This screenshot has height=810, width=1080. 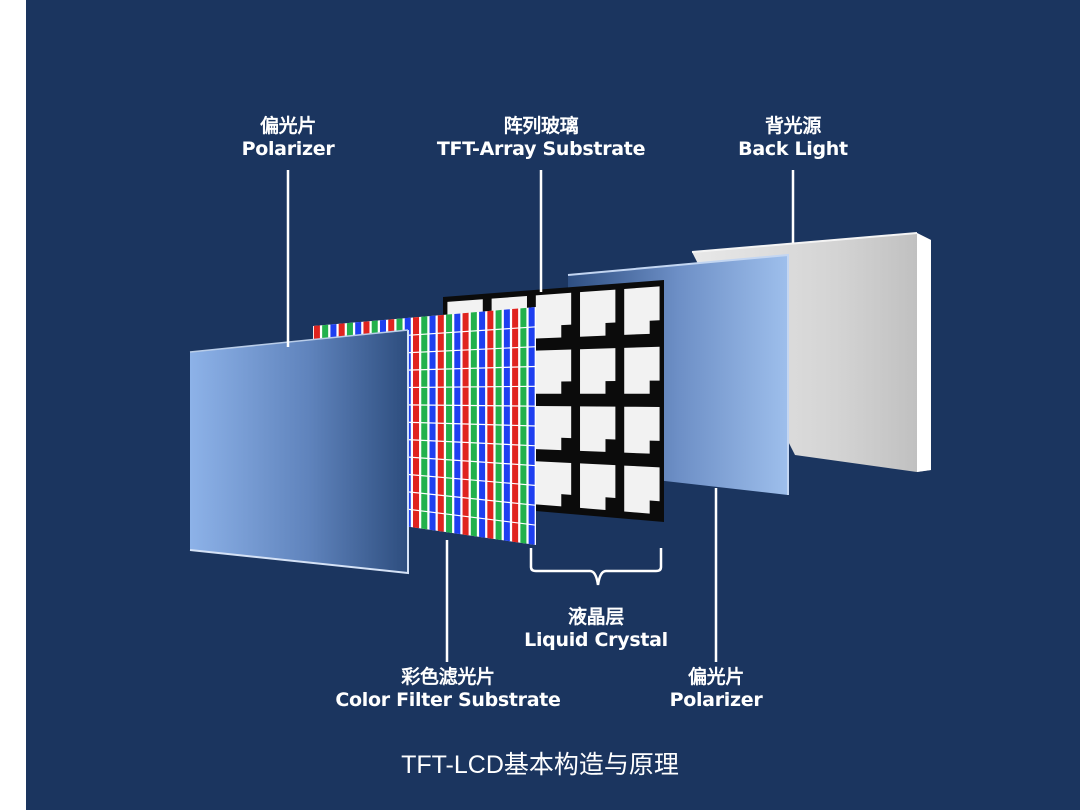 I want to click on label-tft-array: 阵列玻璃 TFT-Array Substrate, so click(x=541, y=138).